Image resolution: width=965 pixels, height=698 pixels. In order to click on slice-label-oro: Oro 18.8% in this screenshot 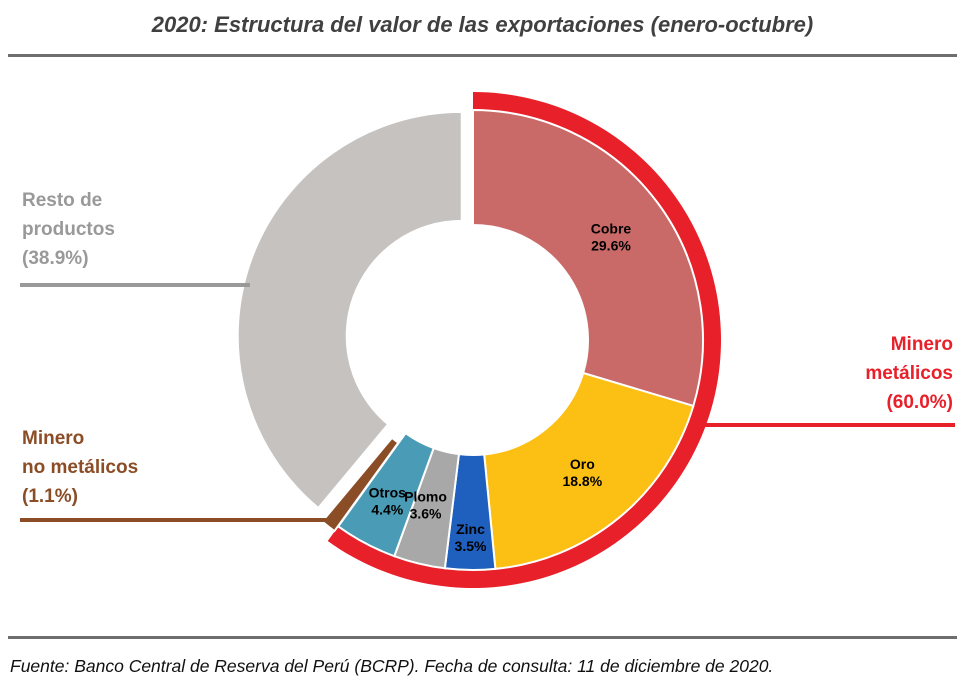, I will do `click(582, 472)`.